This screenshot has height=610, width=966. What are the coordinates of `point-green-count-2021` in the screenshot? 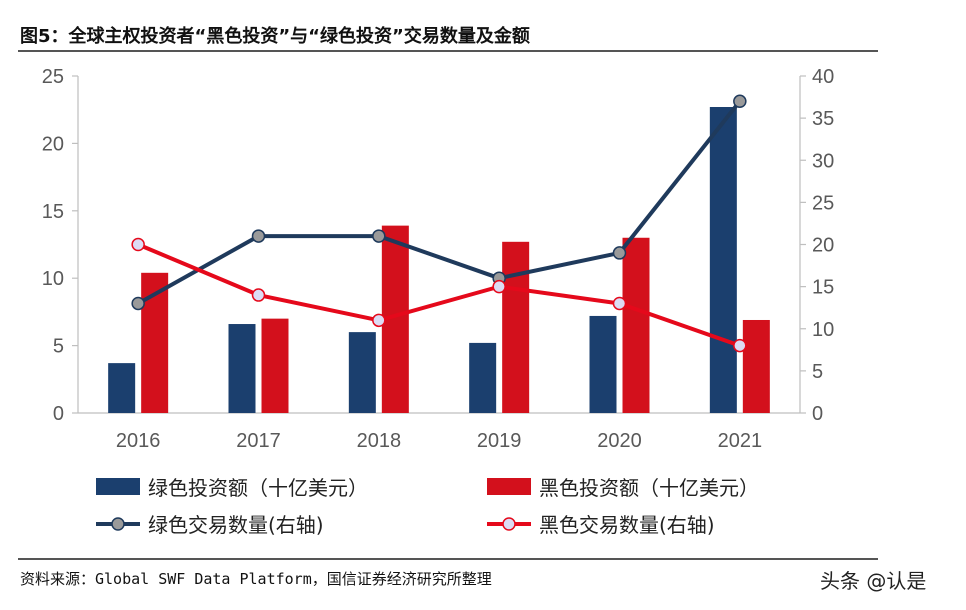 It's located at (740, 101).